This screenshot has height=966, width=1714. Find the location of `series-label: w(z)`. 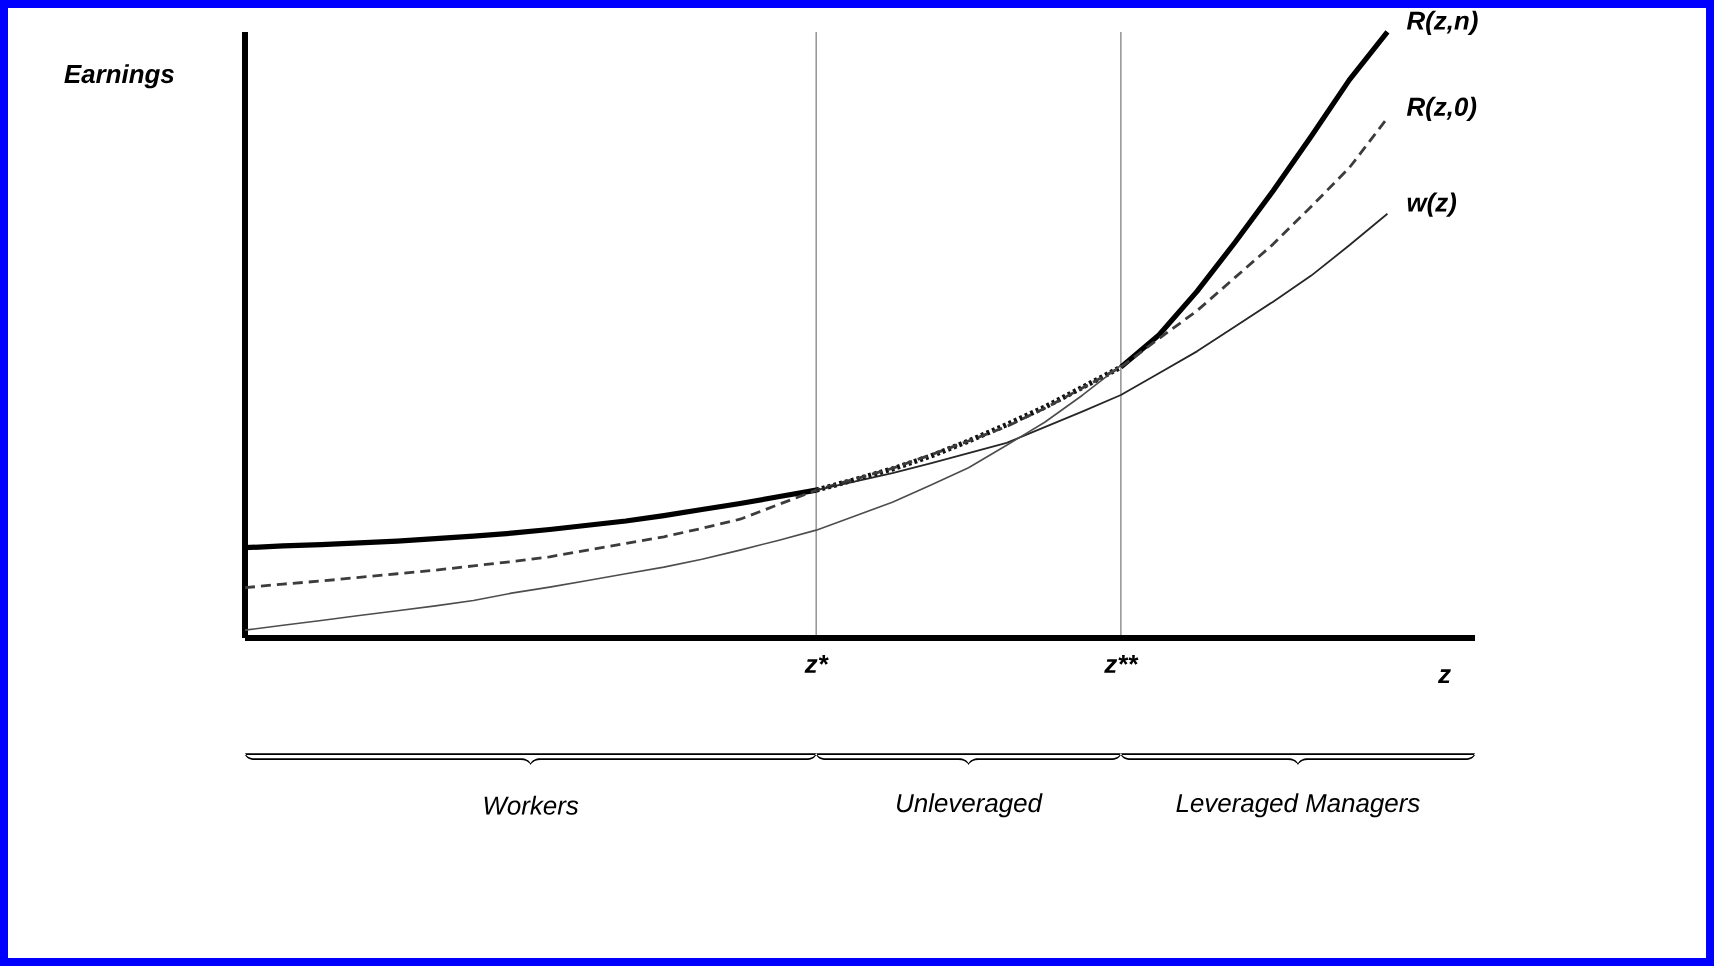

series-label: w(z) is located at coordinates (1432, 204).